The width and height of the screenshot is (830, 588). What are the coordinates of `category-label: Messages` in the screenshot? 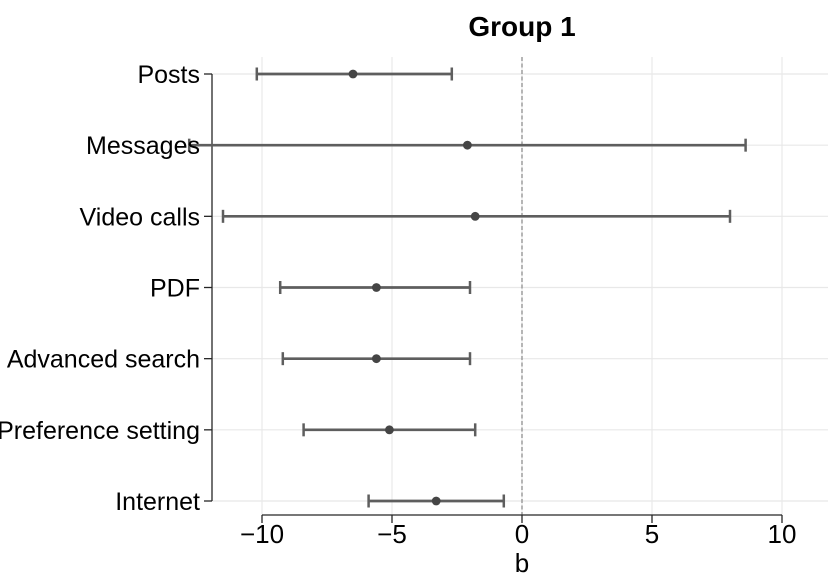 It's located at (143, 146).